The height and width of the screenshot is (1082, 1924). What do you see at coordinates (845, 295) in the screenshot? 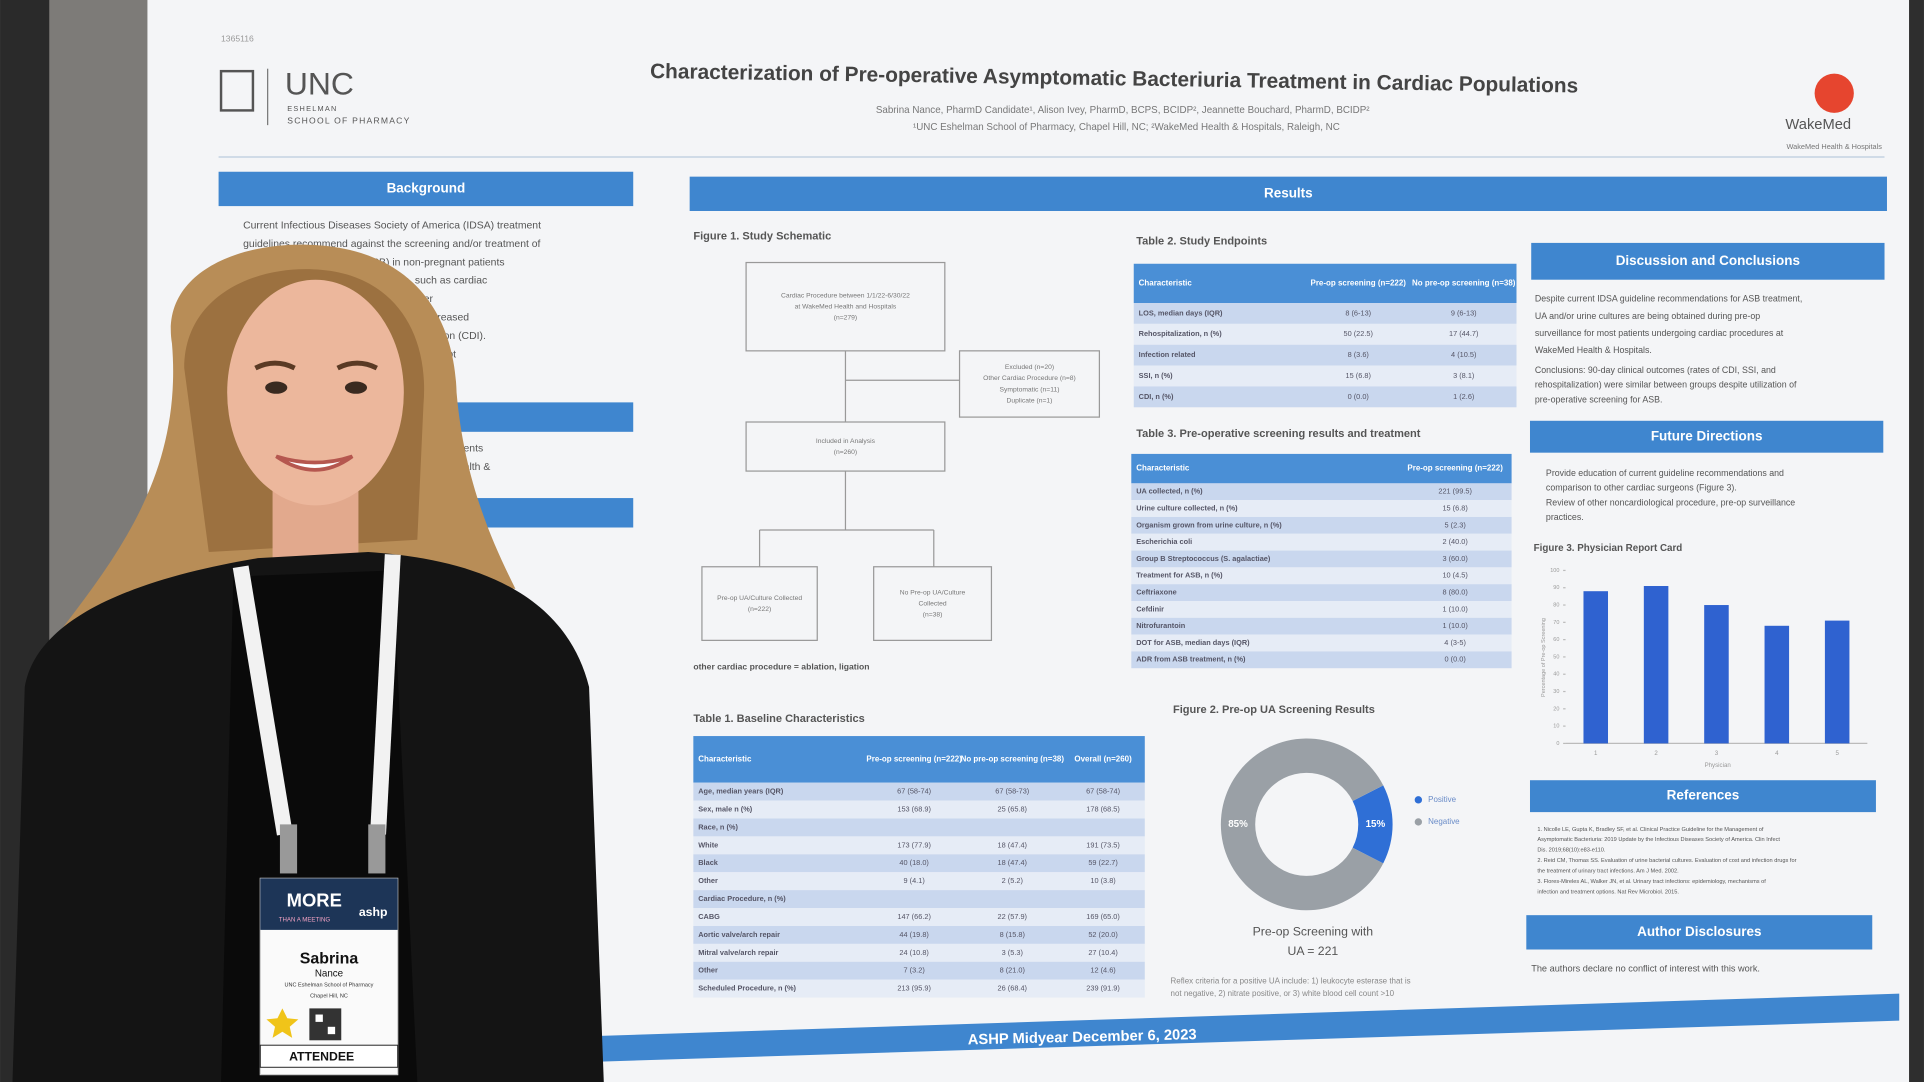
I see `schematic-text: Cardiac Procedure between 1/1/22-6/30/22` at bounding box center [845, 295].